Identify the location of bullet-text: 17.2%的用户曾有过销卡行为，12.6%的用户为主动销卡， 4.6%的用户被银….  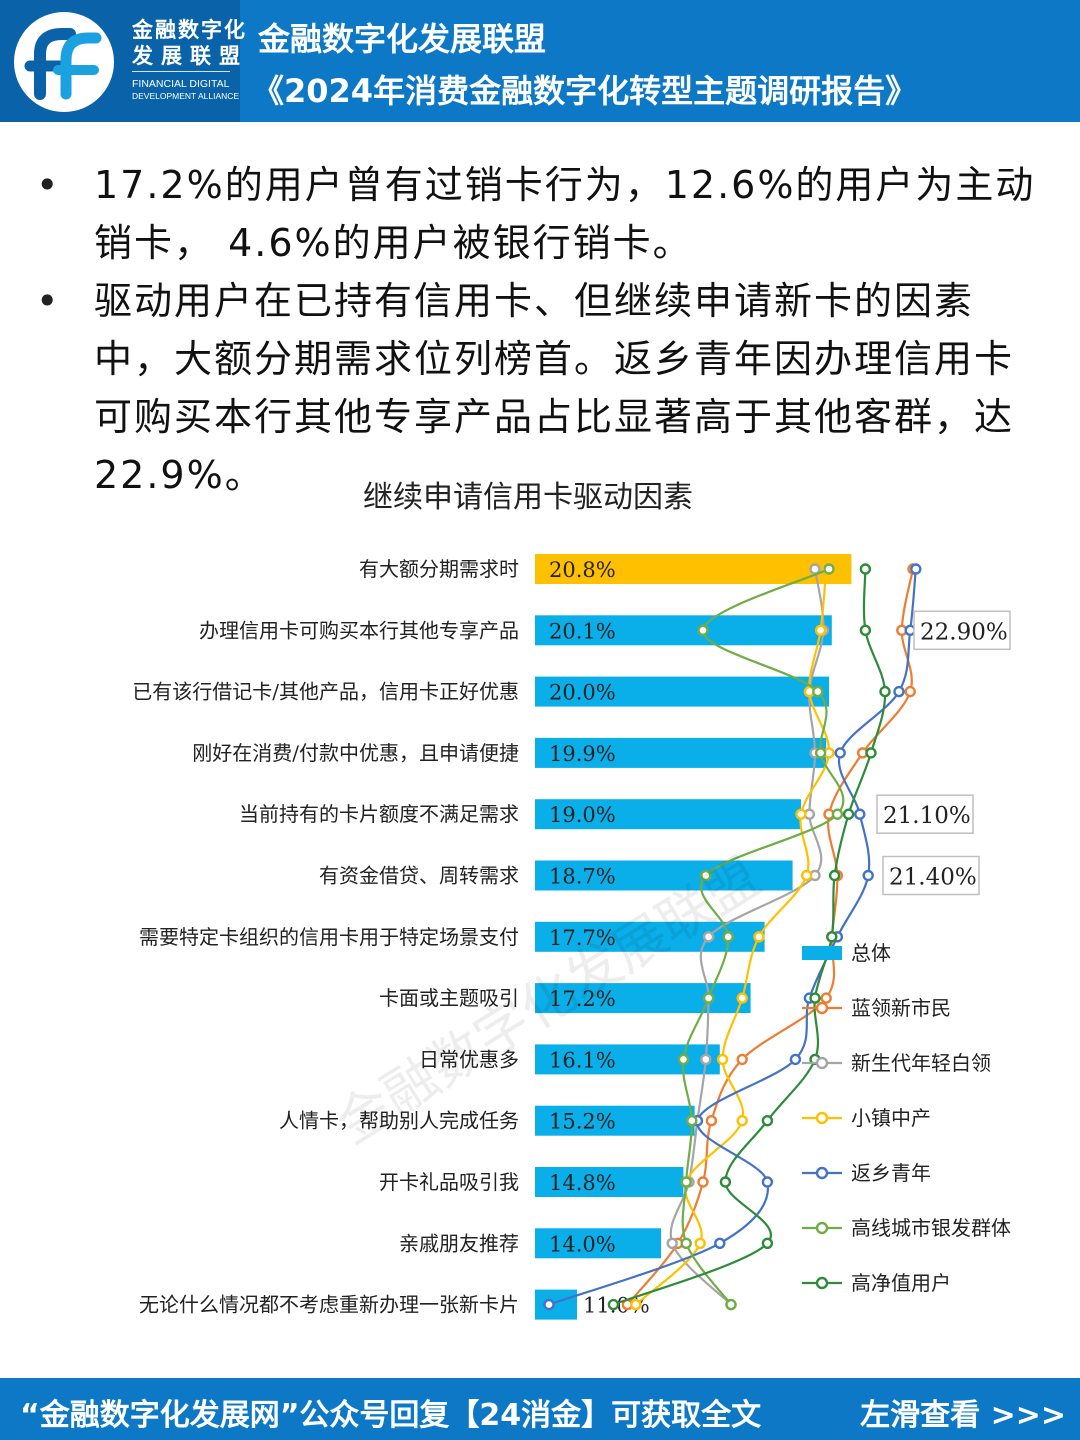
(565, 214).